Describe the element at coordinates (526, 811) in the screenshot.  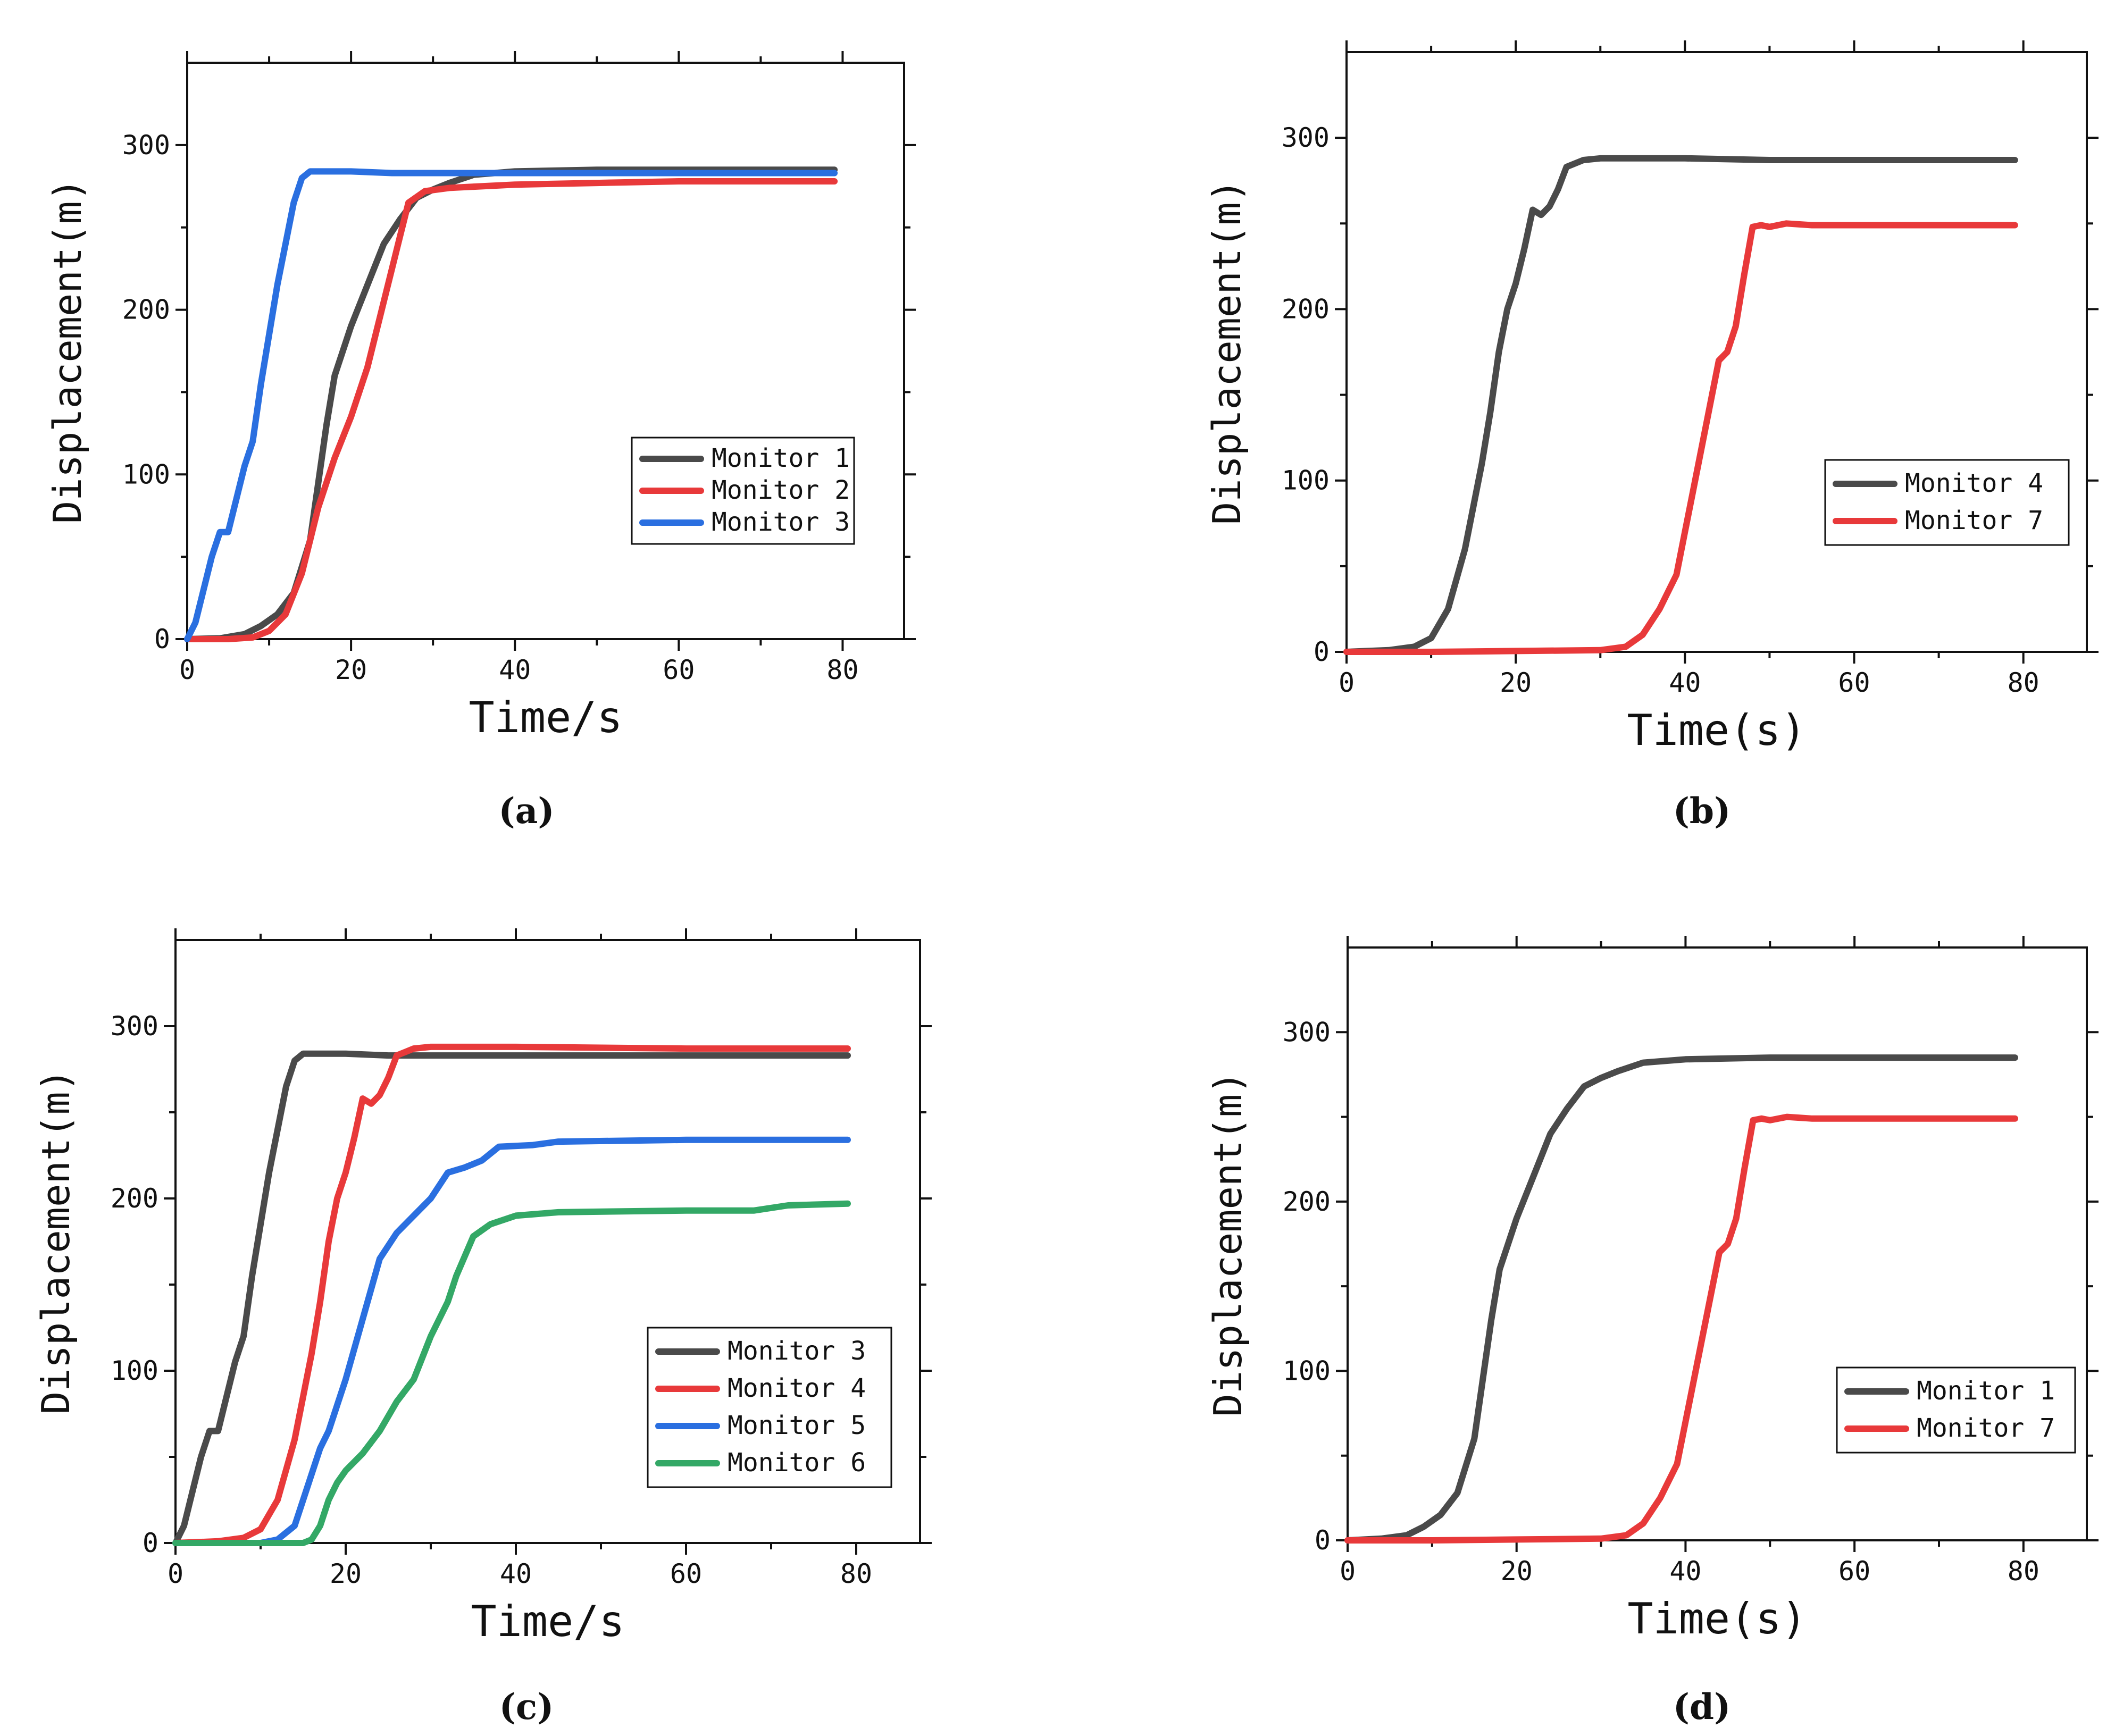
I see `panel-caption: (a)` at that location.